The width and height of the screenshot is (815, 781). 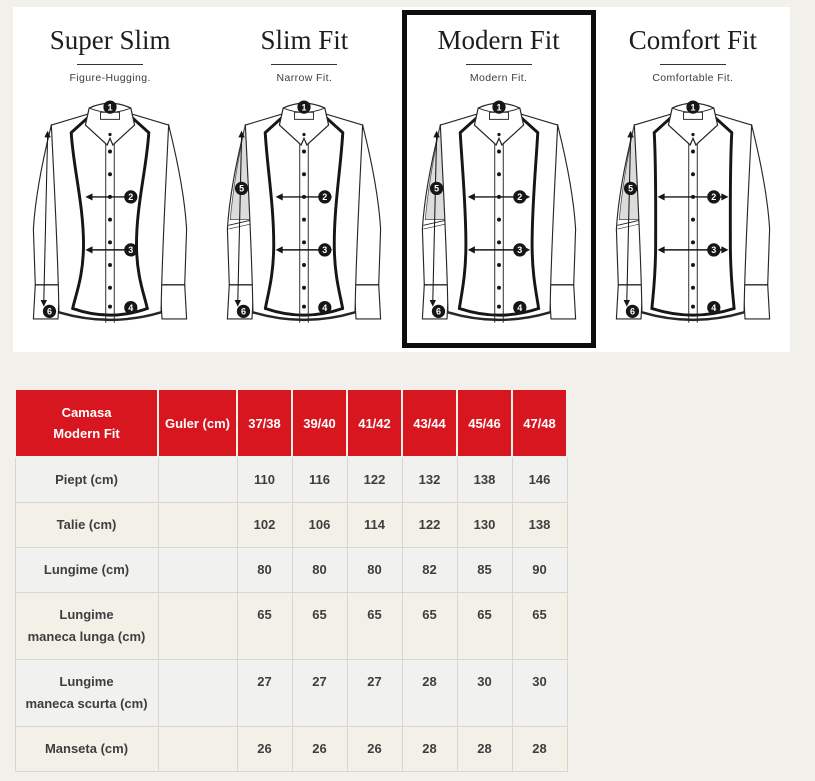 I want to click on measure-badge-5: 5, so click(x=242, y=188).